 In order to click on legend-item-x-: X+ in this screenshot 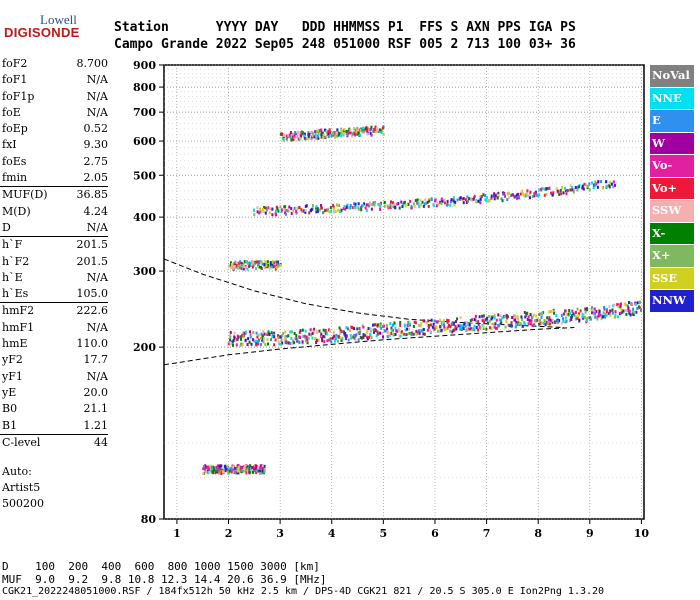, I will do `click(672, 256)`.